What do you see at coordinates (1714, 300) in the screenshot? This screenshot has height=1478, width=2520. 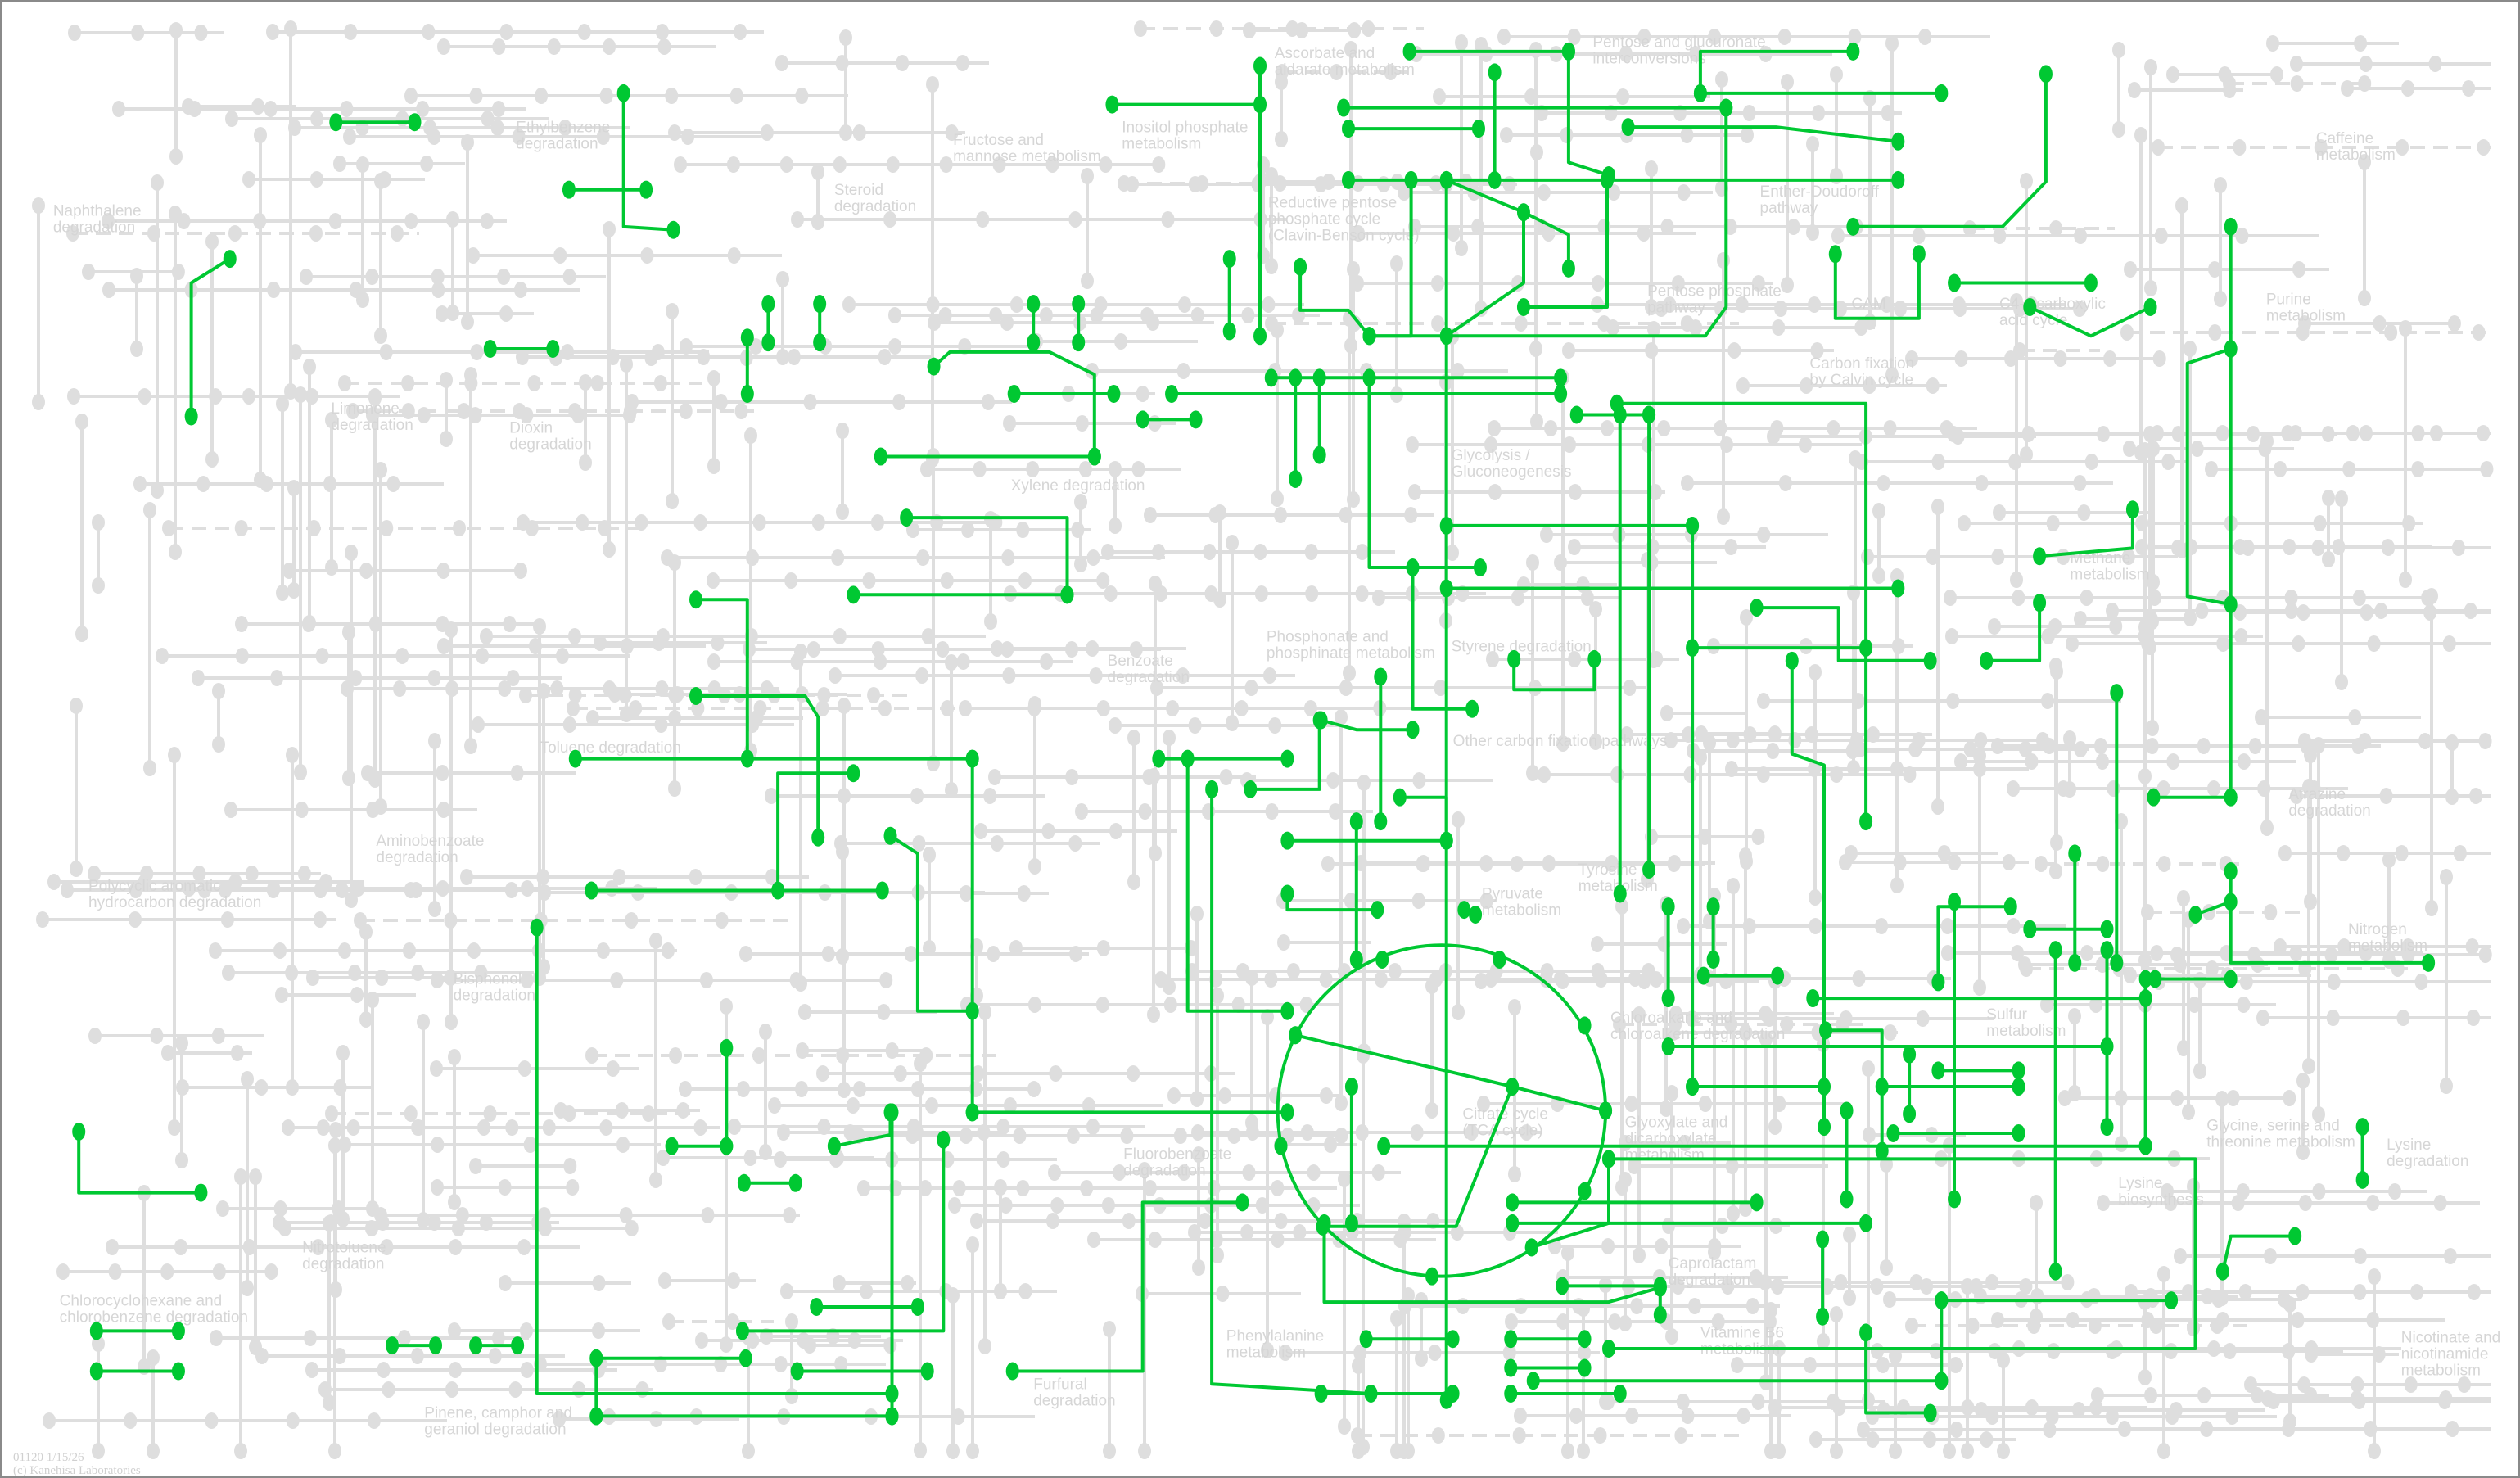 I see `pathway-label: Pentose phosphate pathway` at bounding box center [1714, 300].